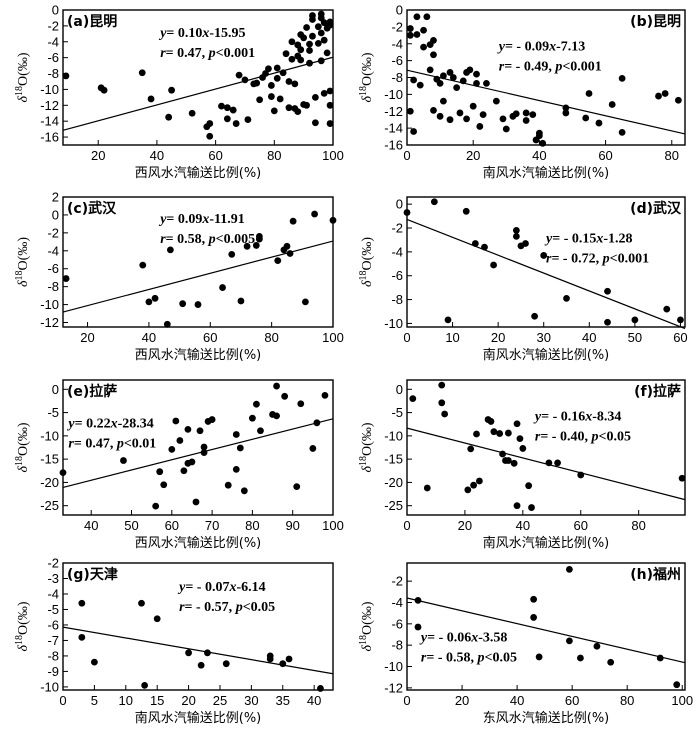  What do you see at coordinates (198, 543) in the screenshot?
I see `x-axis-label: 西风水汽输送比例(%)` at bounding box center [198, 543].